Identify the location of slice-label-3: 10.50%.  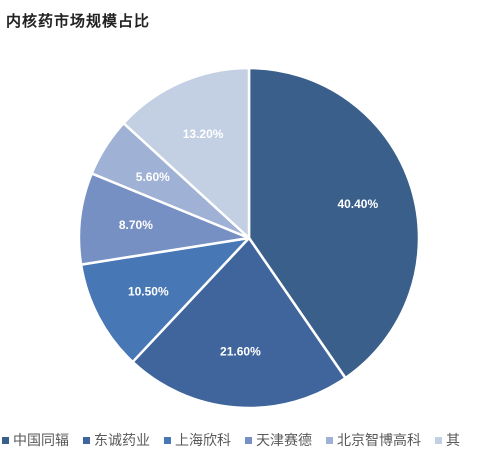
(148, 291).